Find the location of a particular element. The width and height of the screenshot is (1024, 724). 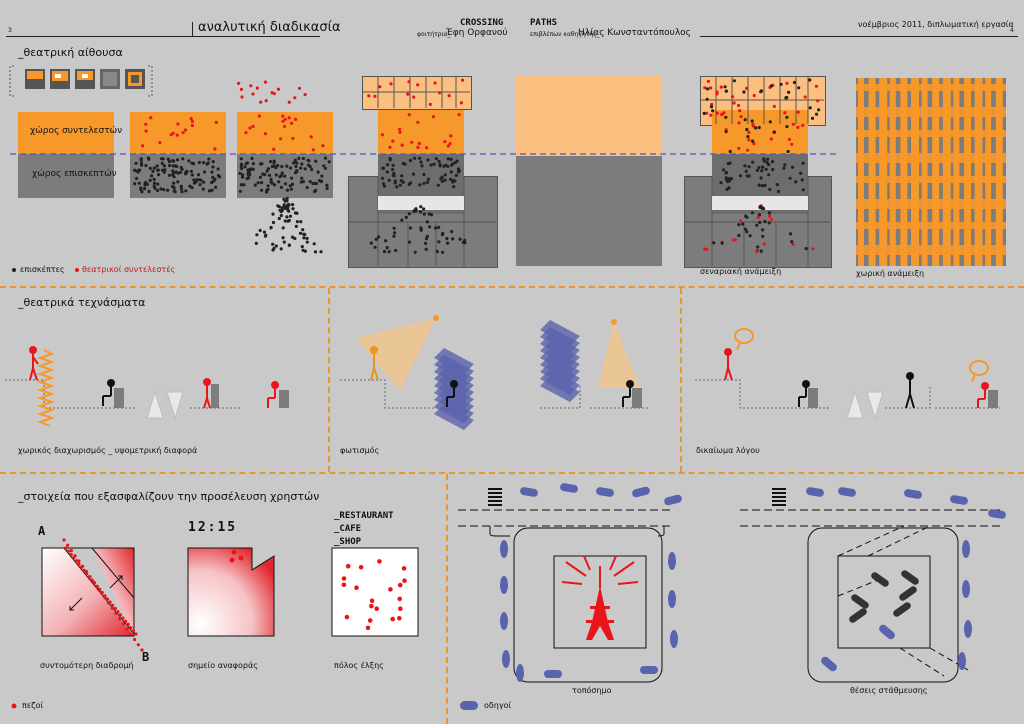

weave-vertical-band is located at coordinates (892, 172).